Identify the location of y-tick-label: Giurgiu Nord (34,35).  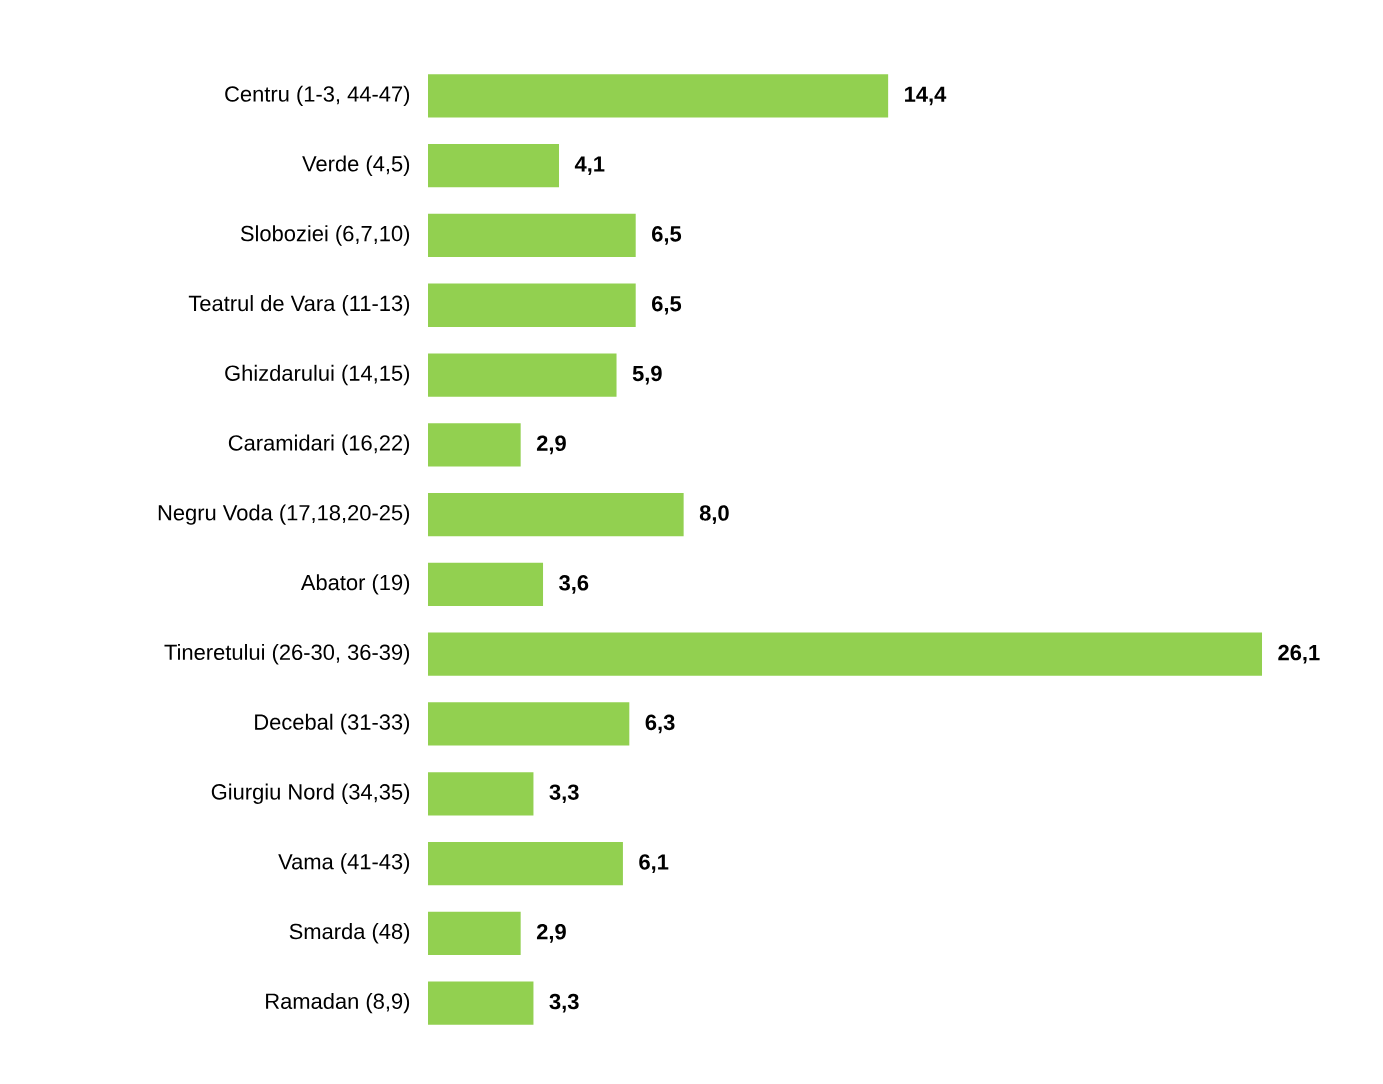
(310, 793).